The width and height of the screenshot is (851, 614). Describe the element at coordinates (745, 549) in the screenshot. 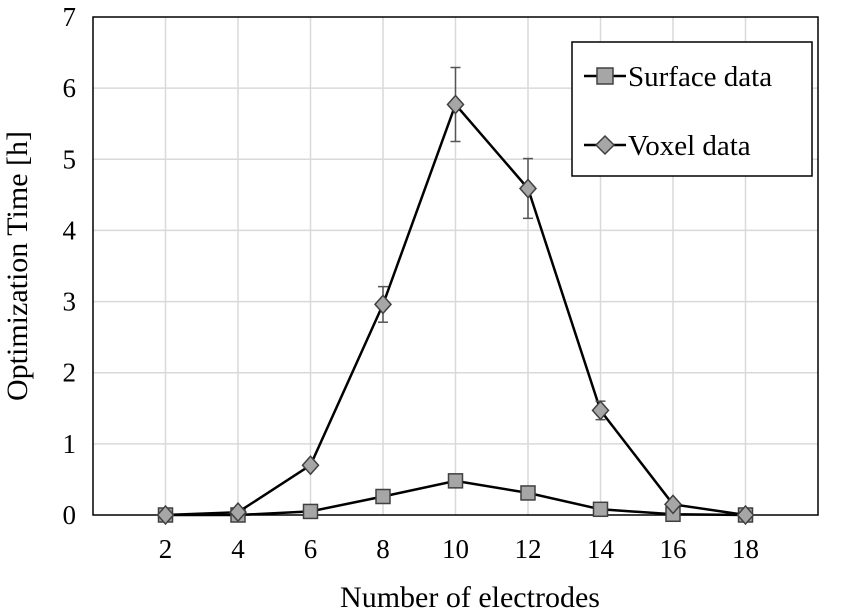

I see `x-tick-label: 18` at that location.